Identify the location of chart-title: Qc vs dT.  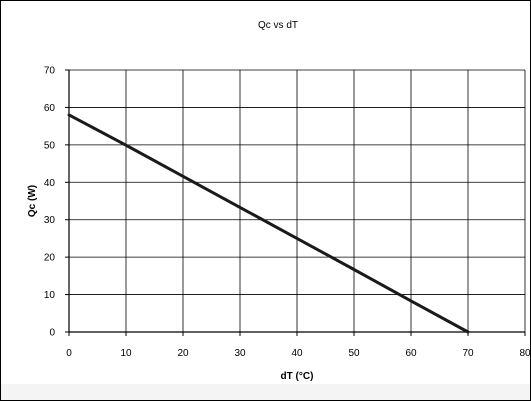
(278, 25).